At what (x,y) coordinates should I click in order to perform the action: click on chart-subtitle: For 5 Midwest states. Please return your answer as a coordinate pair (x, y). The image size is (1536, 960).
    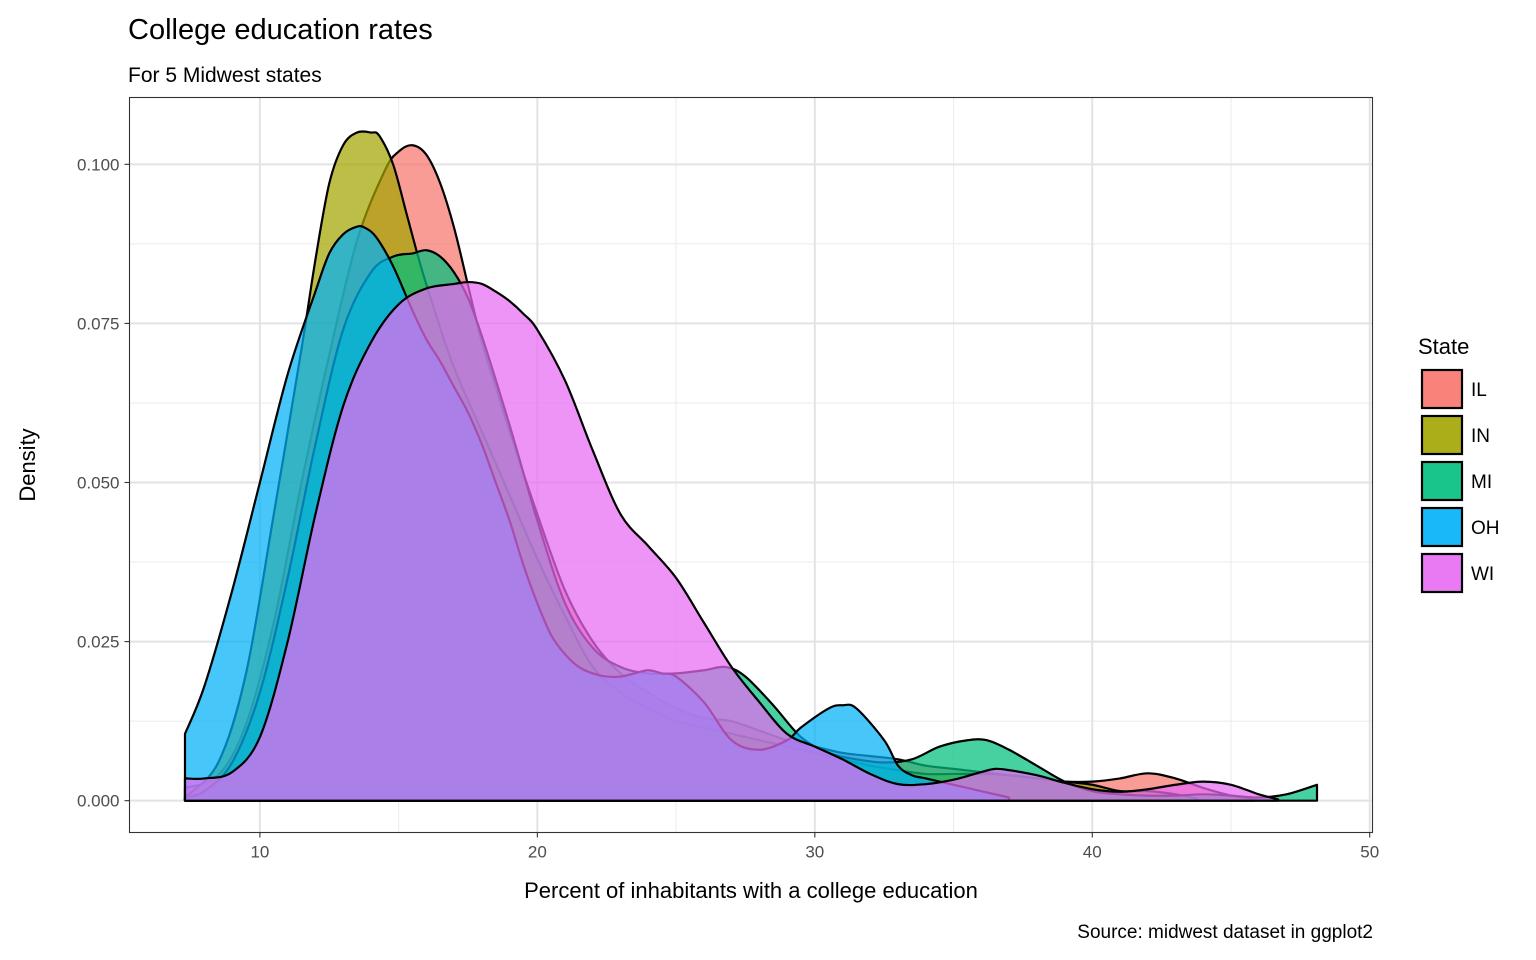
    Looking at the image, I should click on (225, 75).